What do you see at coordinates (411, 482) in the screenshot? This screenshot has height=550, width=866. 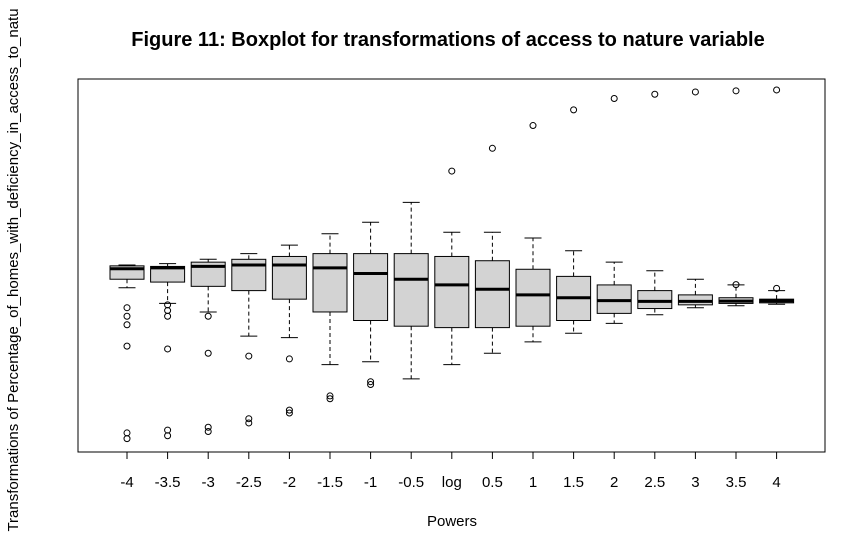 I see `x-tick-label: -0.5` at bounding box center [411, 482].